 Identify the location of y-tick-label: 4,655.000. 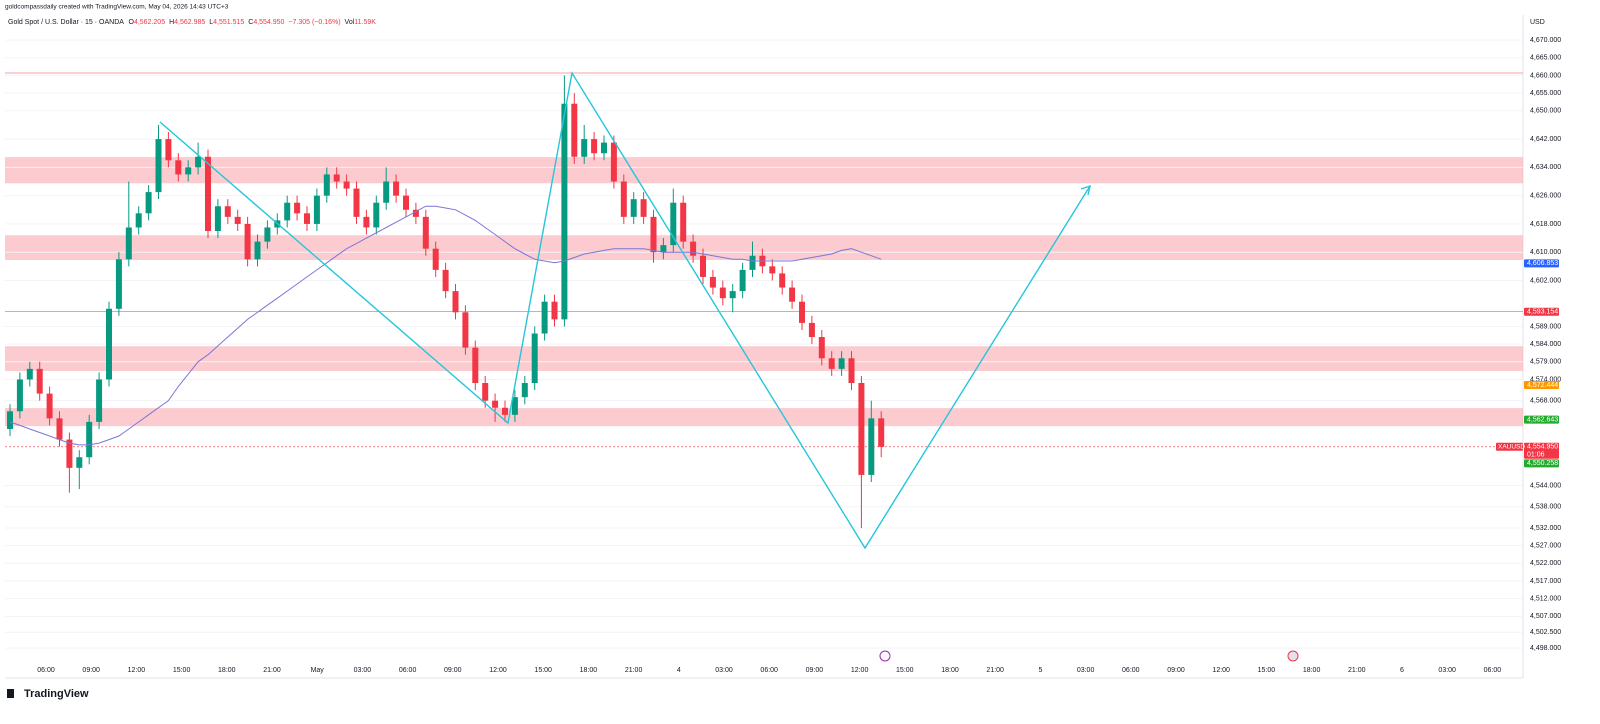
(1545, 93).